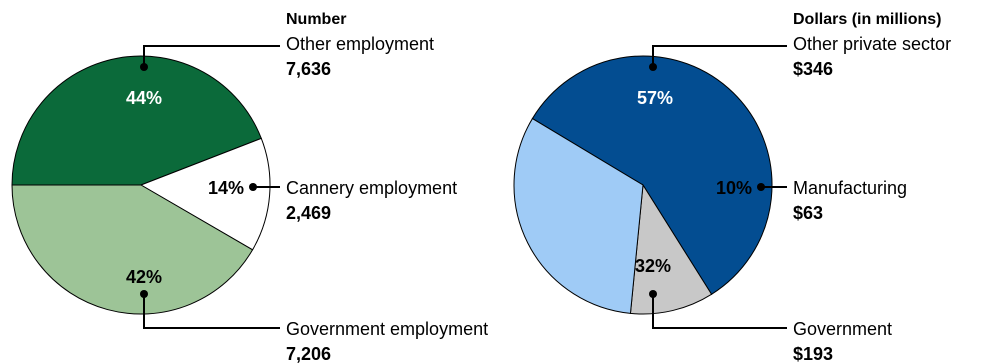  I want to click on slice-value: $193, so click(813, 354).